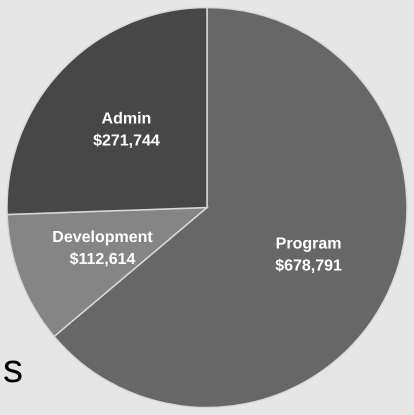  Describe the element at coordinates (309, 244) in the screenshot. I see `slice-label: Program` at that location.